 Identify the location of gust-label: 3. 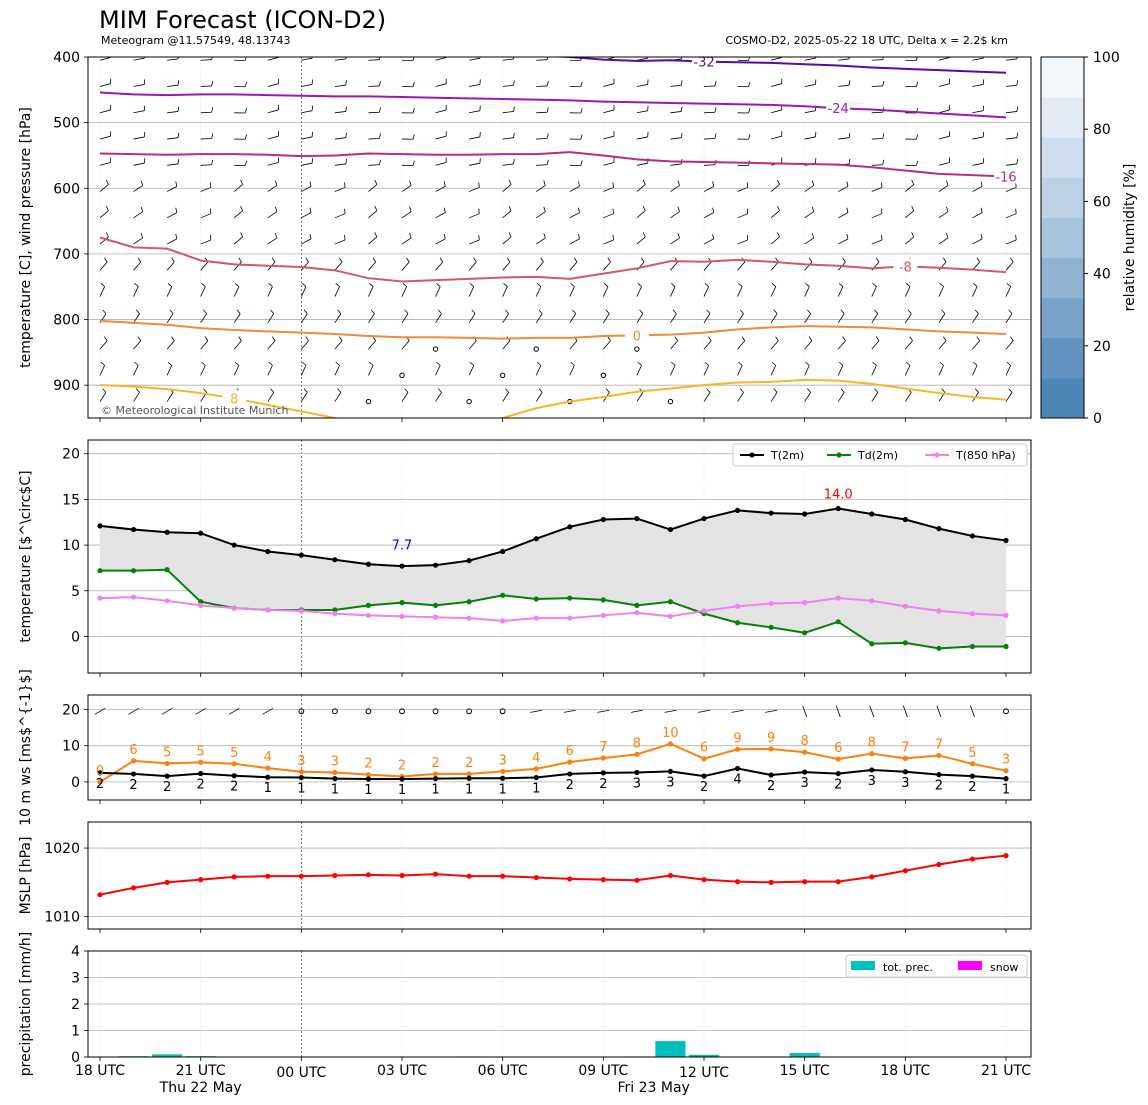
(503, 760).